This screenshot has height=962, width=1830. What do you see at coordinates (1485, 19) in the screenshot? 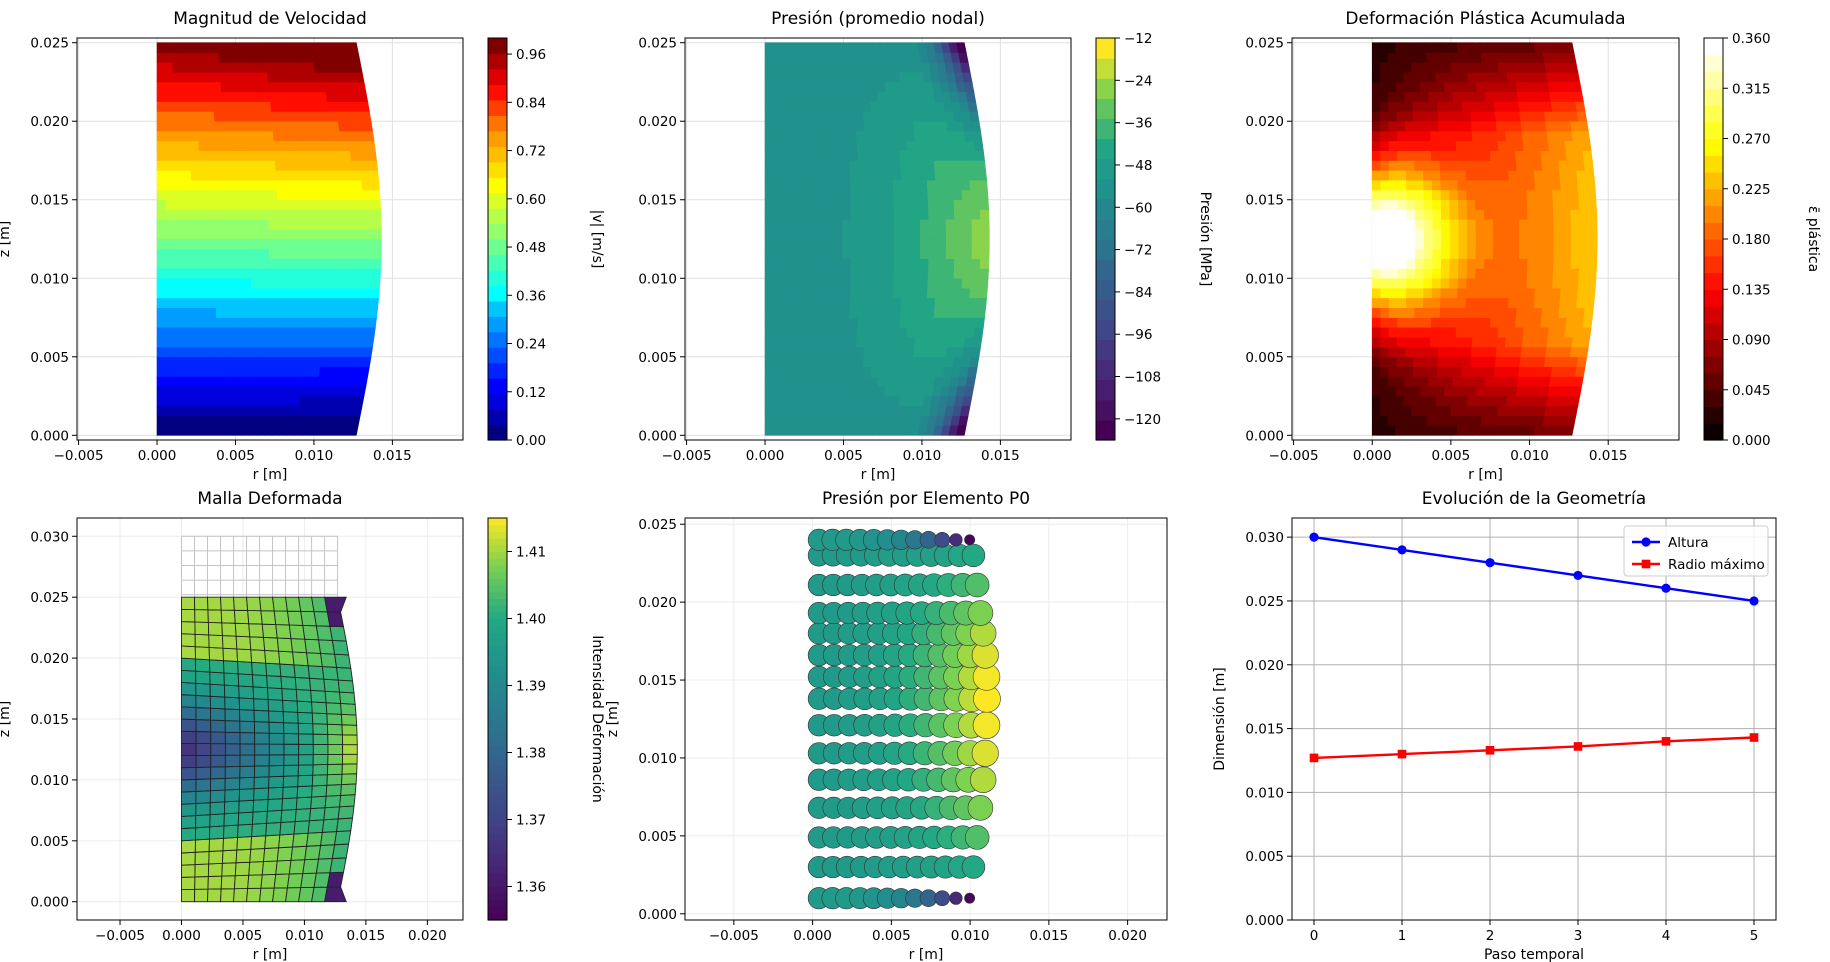
I see `chart-title: Deformación Plástica Acumulada` at bounding box center [1485, 19].